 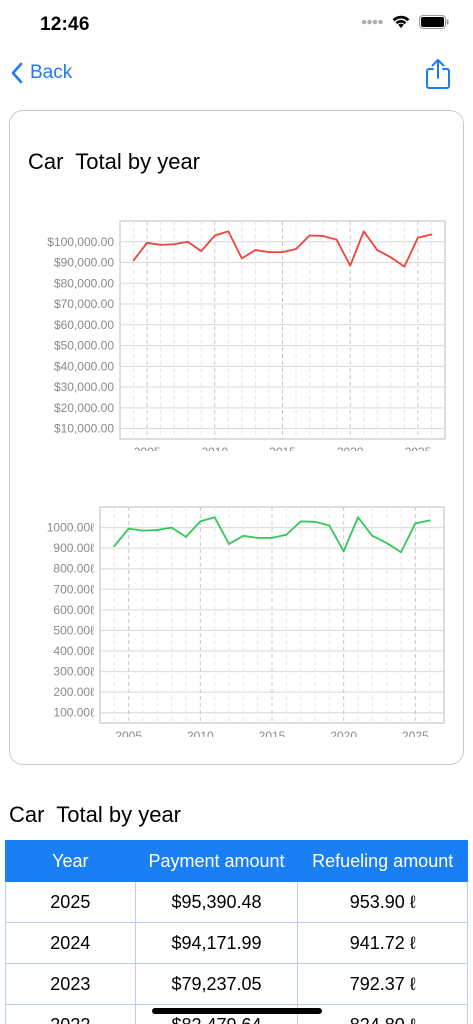 I want to click on y-tick-label: $100,000.00, so click(x=80, y=242).